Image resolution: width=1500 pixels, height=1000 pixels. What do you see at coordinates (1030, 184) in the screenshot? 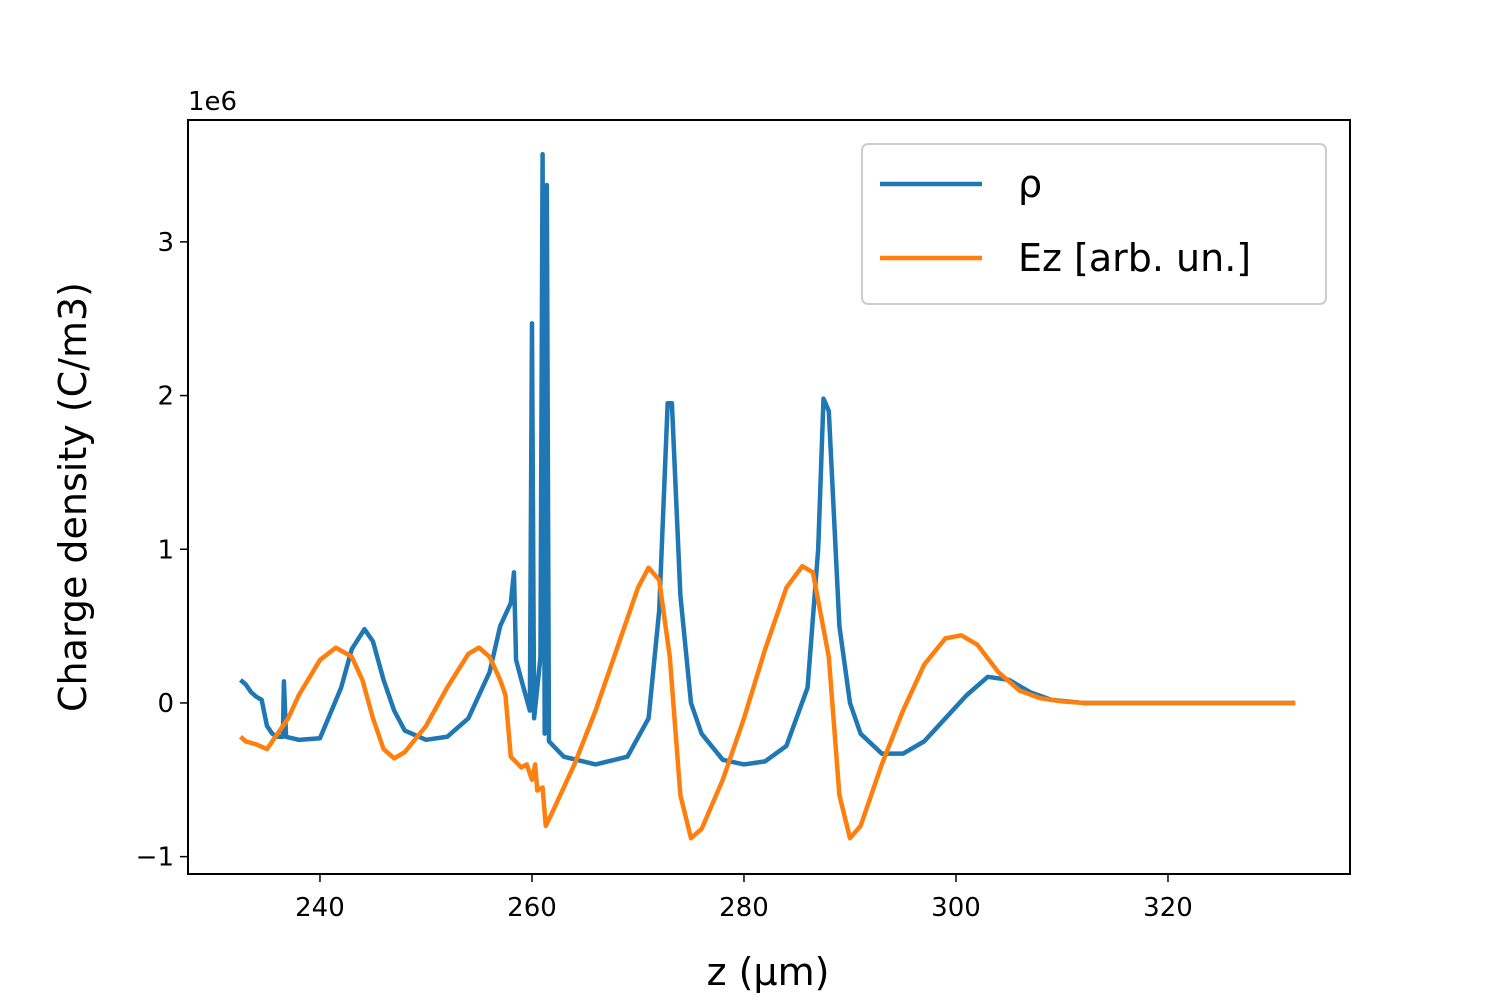
I see `legend-label: ρ` at bounding box center [1030, 184].